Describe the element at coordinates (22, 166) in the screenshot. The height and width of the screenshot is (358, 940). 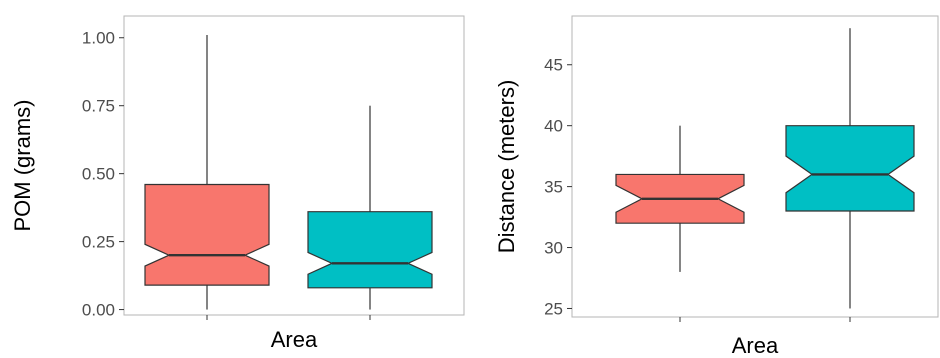
I see `y-axis-title: POM (grams)` at that location.